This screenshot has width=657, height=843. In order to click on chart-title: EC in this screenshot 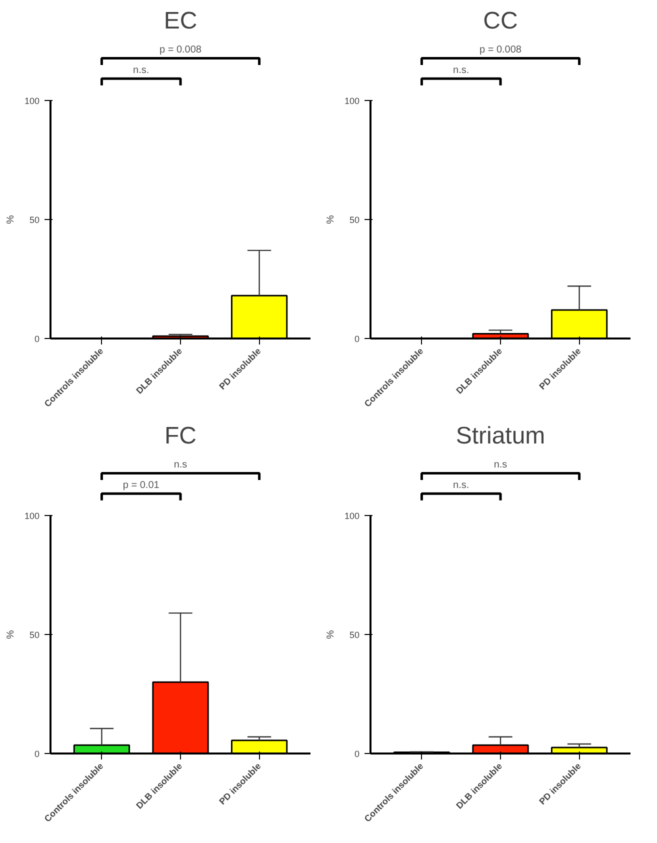, I will do `click(181, 21)`.